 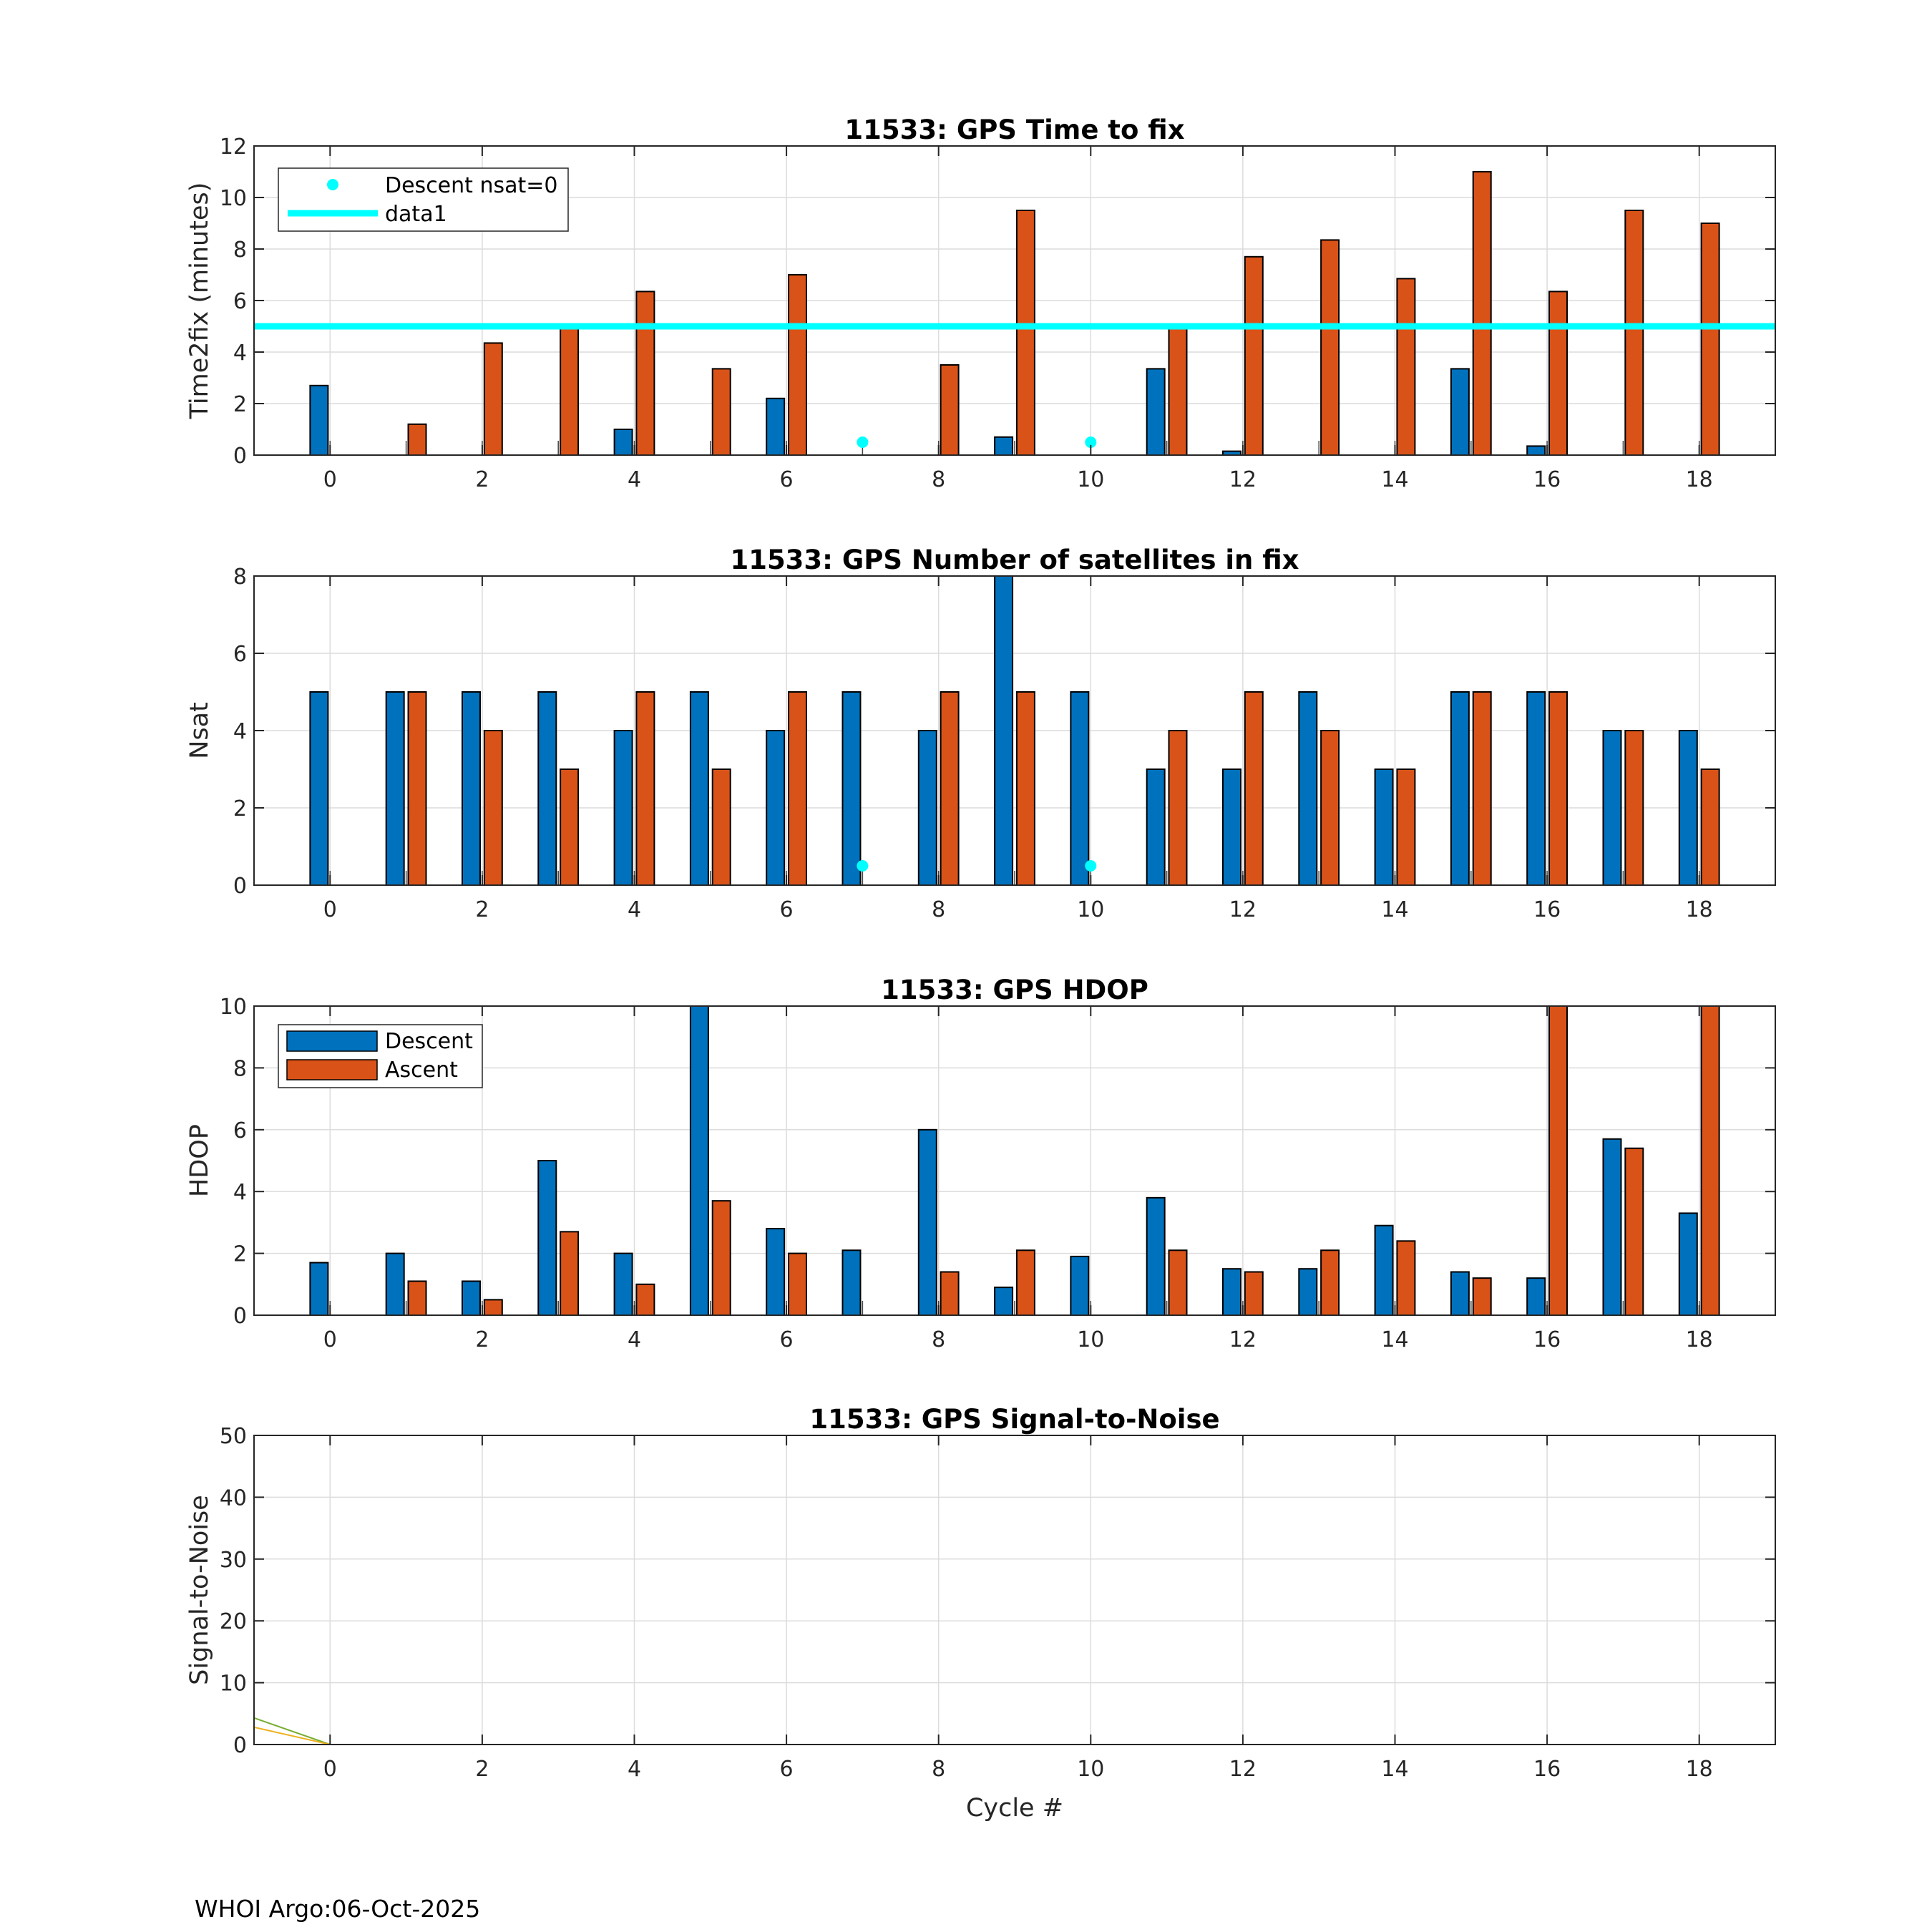 I want to click on y-tick-label: 50, so click(x=233, y=1436).